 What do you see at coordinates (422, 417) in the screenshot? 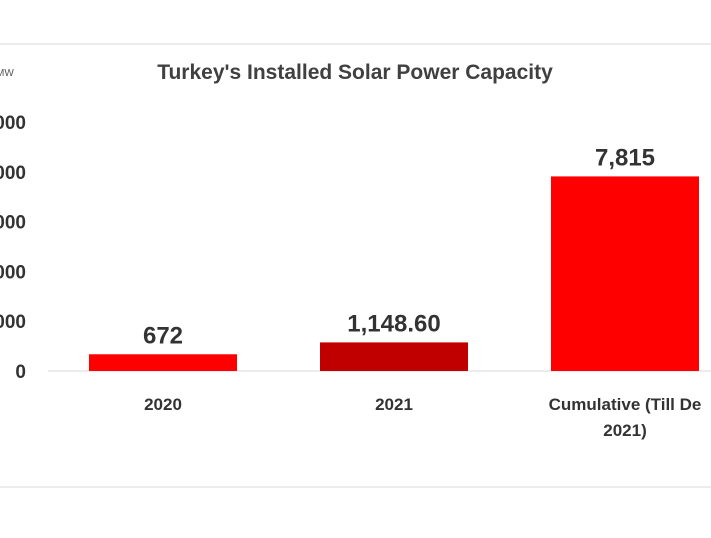
I see `category-labels: 2020 2021 Cumulative (Till De 2021)` at bounding box center [422, 417].